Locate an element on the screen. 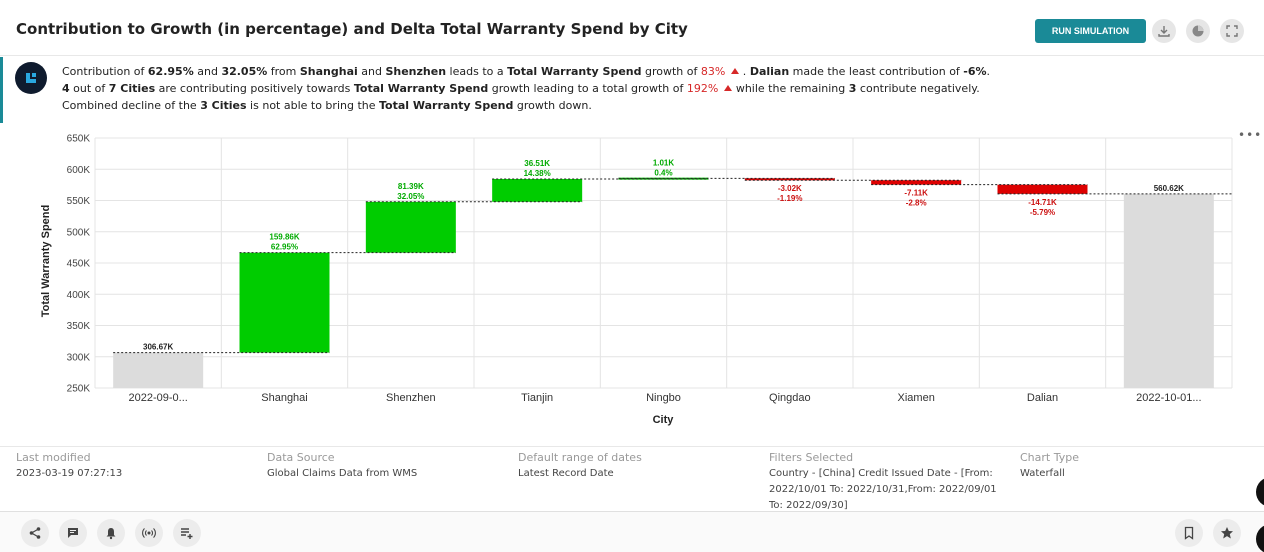 Image resolution: width=1264 pixels, height=552 pixels. y-tick-label: 650K is located at coordinates (79, 139).